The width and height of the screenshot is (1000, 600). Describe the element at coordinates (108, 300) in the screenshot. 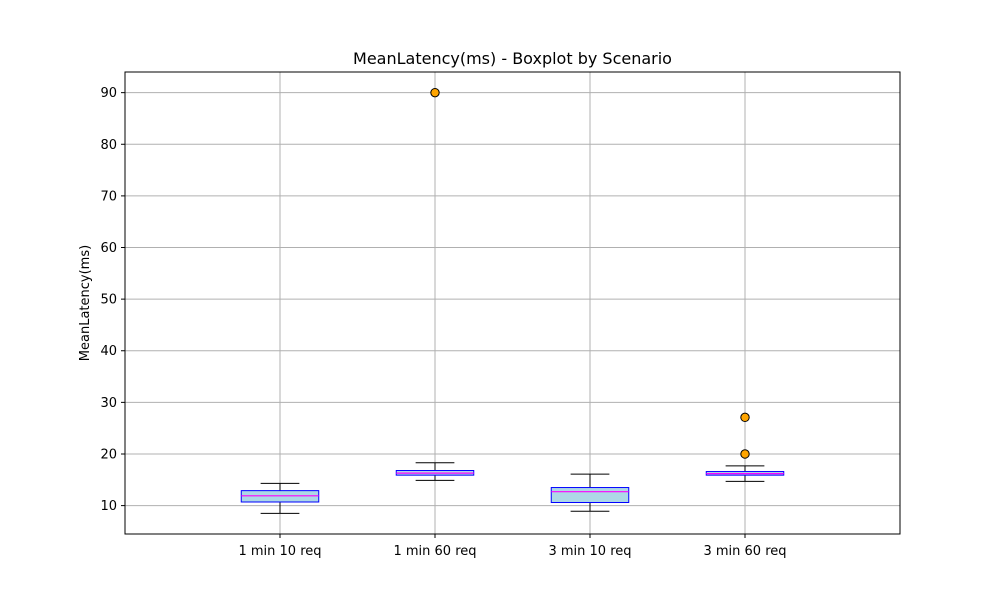

I see `y-tick-label: 50` at that location.